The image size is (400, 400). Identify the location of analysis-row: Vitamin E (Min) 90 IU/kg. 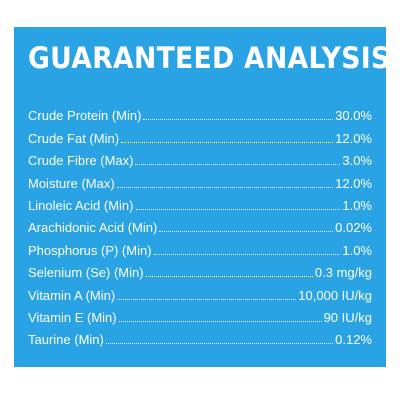
(200, 314).